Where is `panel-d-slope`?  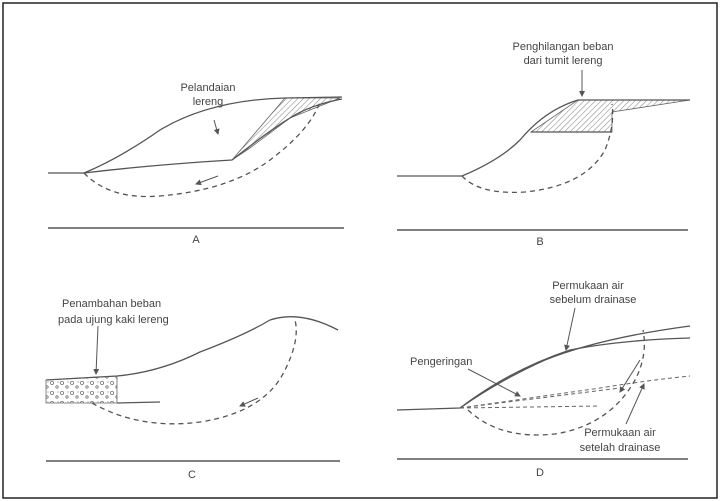 panel-d-slope is located at coordinates (543, 368).